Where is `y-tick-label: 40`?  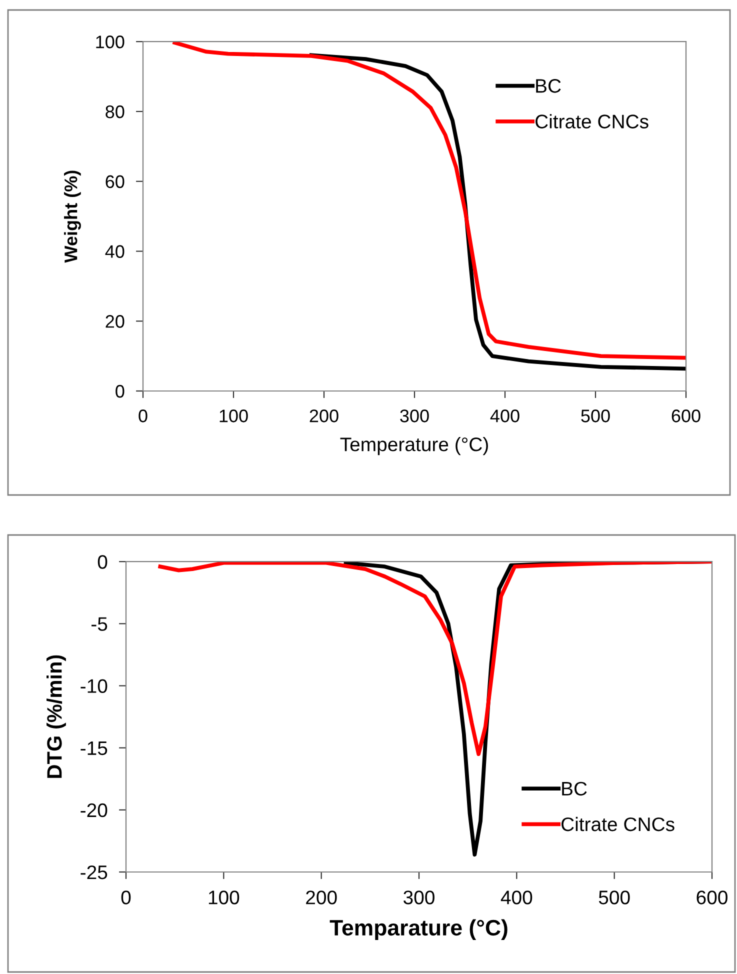
y-tick-label: 40 is located at coordinates (114, 251).